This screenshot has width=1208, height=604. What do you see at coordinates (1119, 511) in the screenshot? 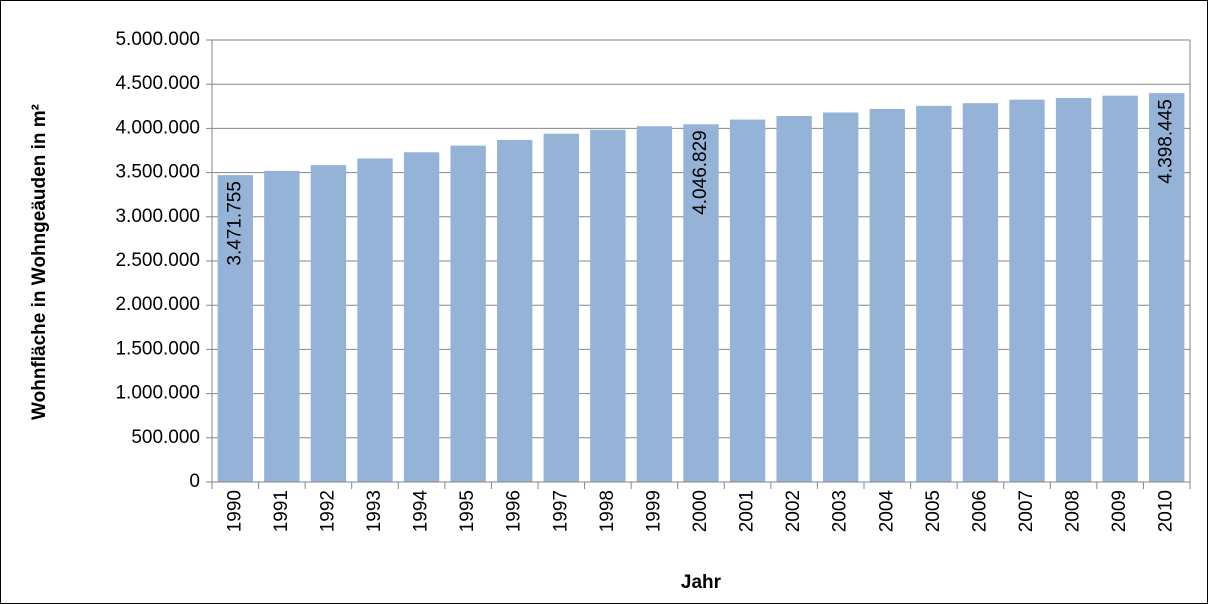
I see `x-tick-label: 2009` at bounding box center [1119, 511].